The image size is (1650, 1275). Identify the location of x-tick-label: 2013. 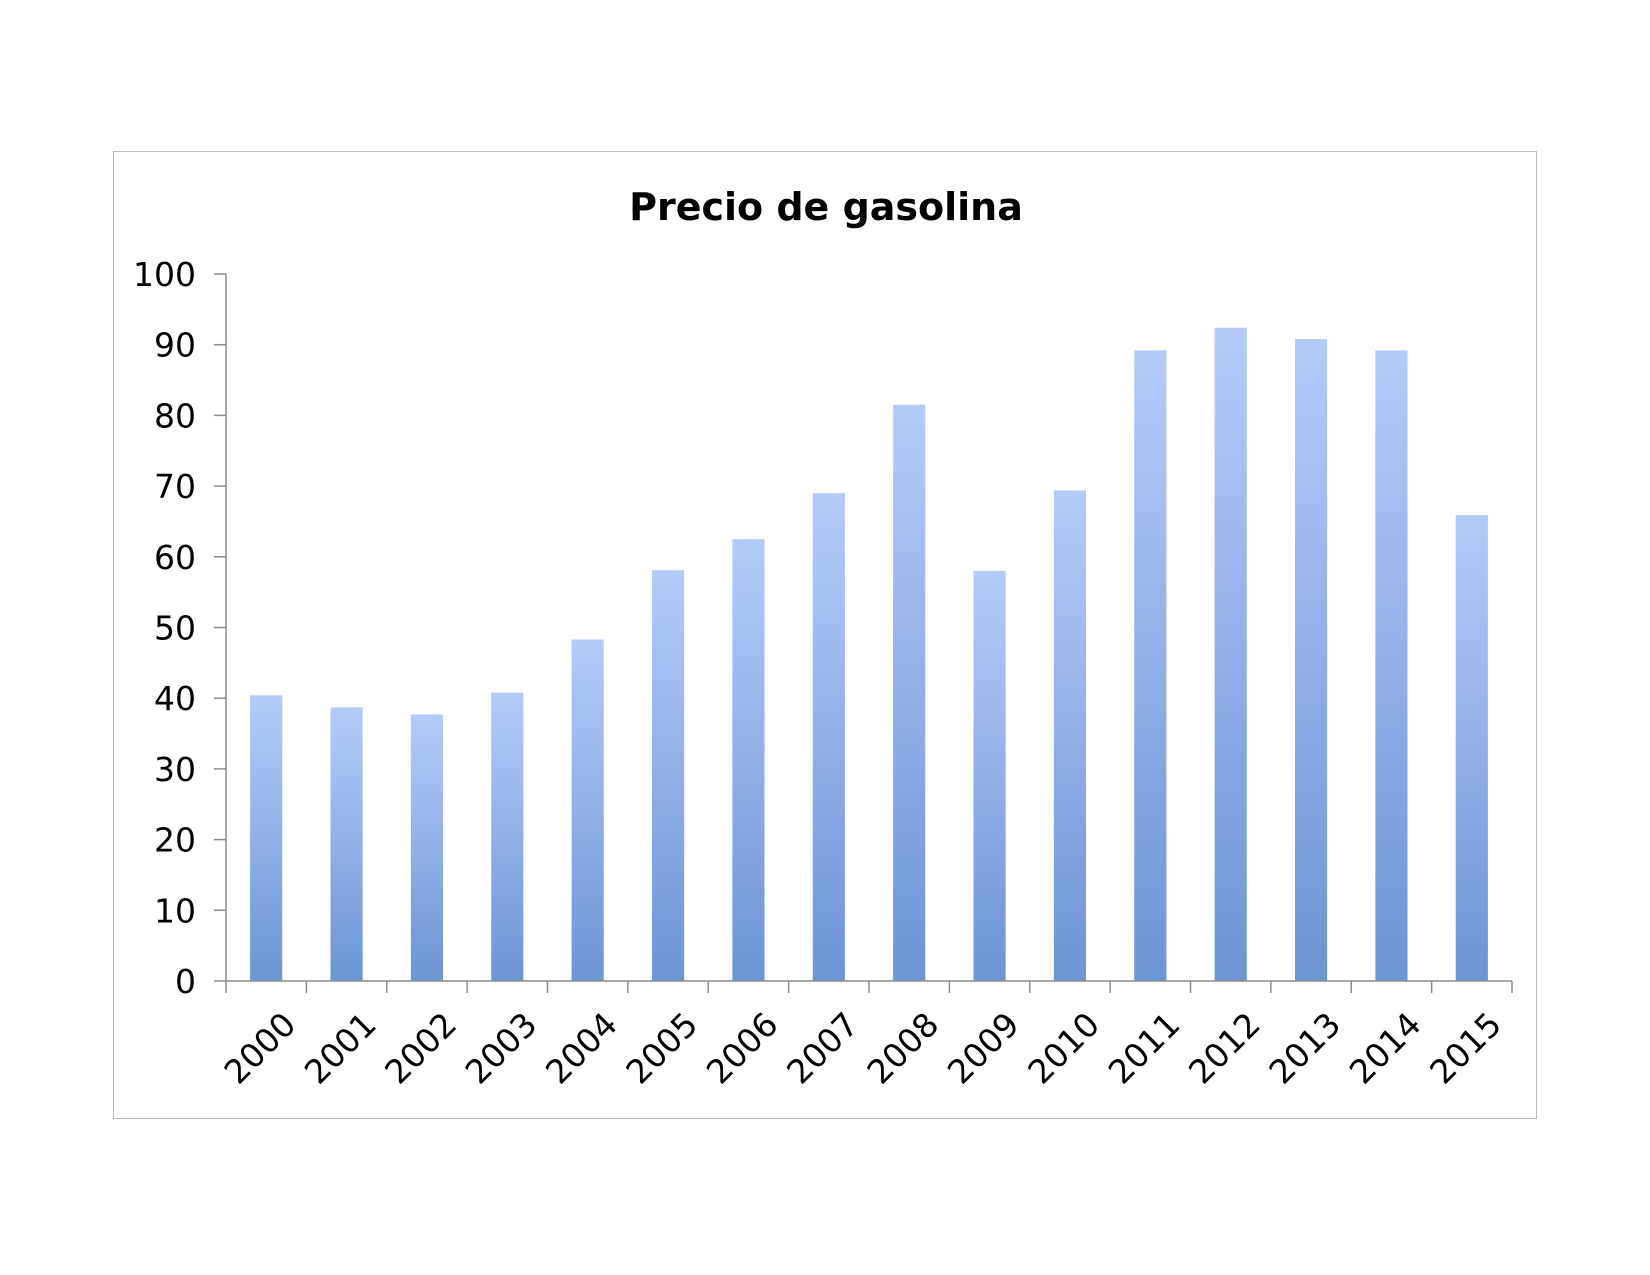
(1304, 1048).